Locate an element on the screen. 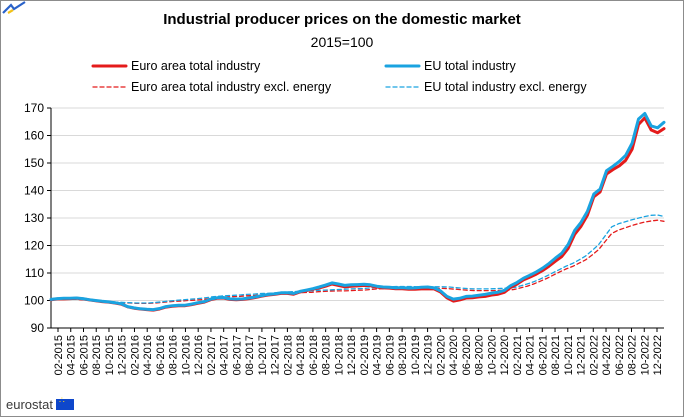 The height and width of the screenshot is (417, 684). eurostat-label: eurostat is located at coordinates (29, 404).